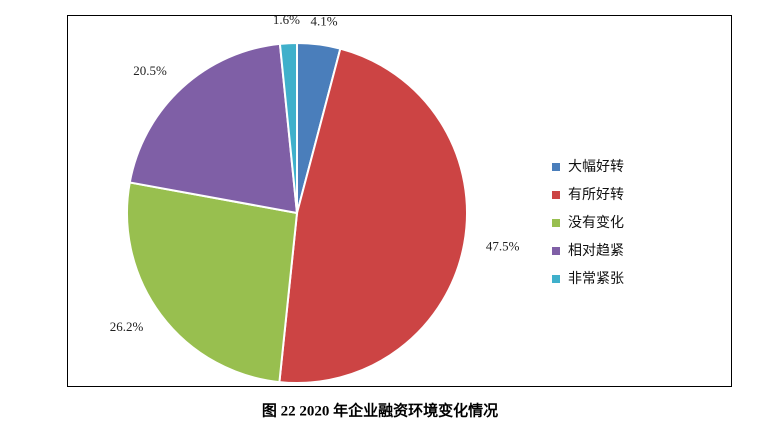  What do you see at coordinates (596, 223) in the screenshot?
I see `legend-label: 没有变化` at bounding box center [596, 223].